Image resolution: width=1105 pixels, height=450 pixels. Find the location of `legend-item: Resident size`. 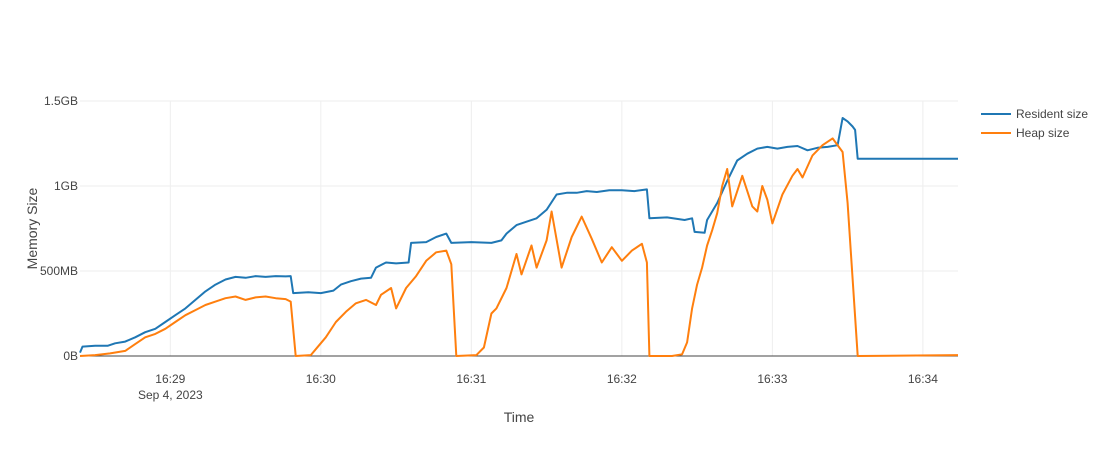

legend-item: Resident size is located at coordinates (1034, 114).